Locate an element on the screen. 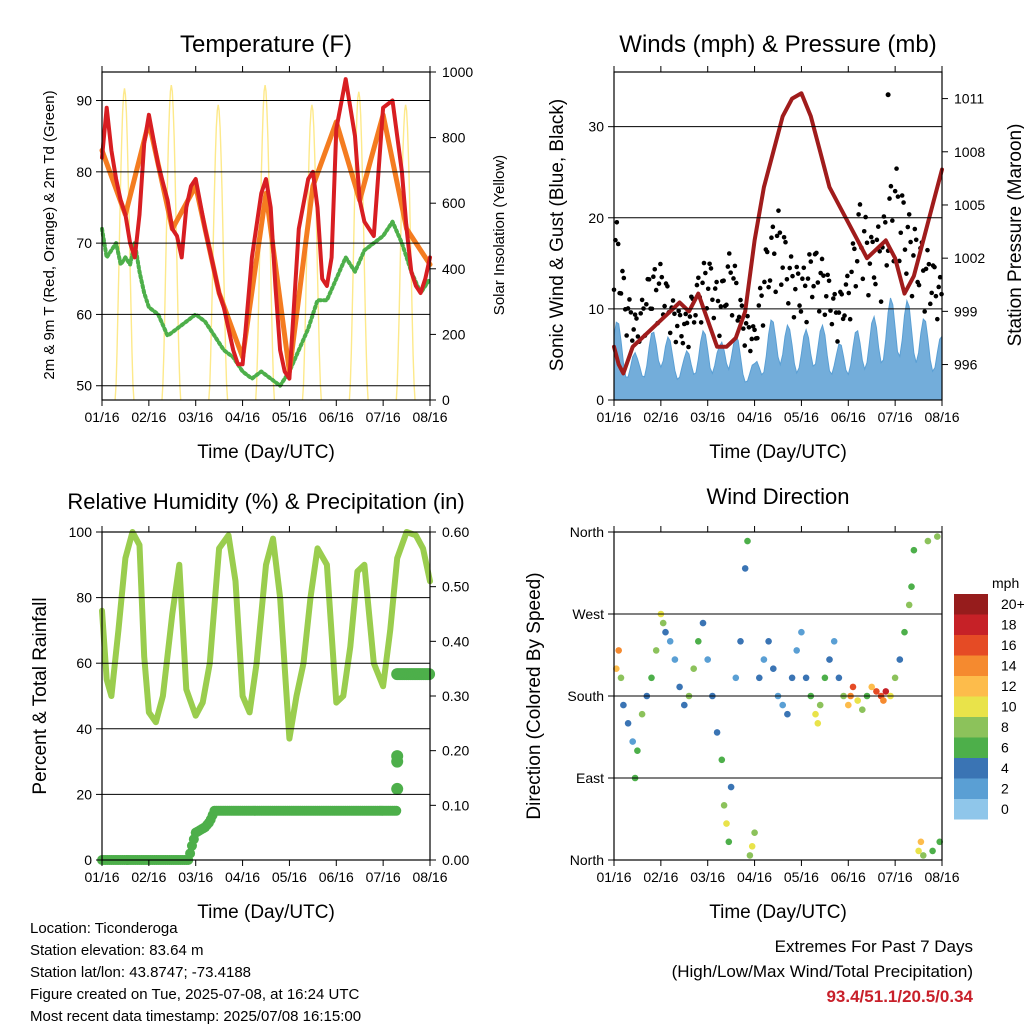  x-tick-label: 04/16 is located at coordinates (242, 417).